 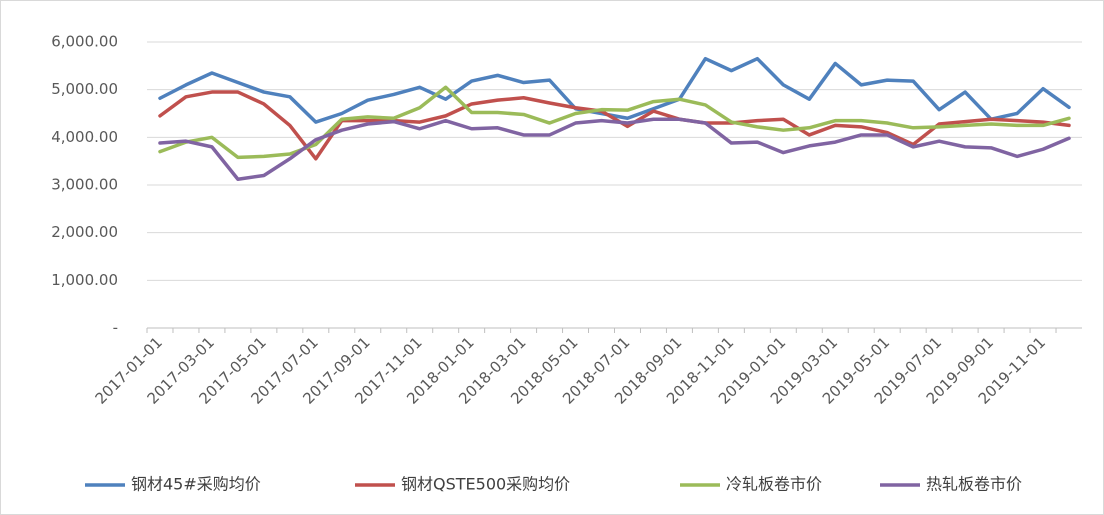 What do you see at coordinates (84, 137) in the screenshot?
I see `y-tick-label: 4,000.00` at bounding box center [84, 137].